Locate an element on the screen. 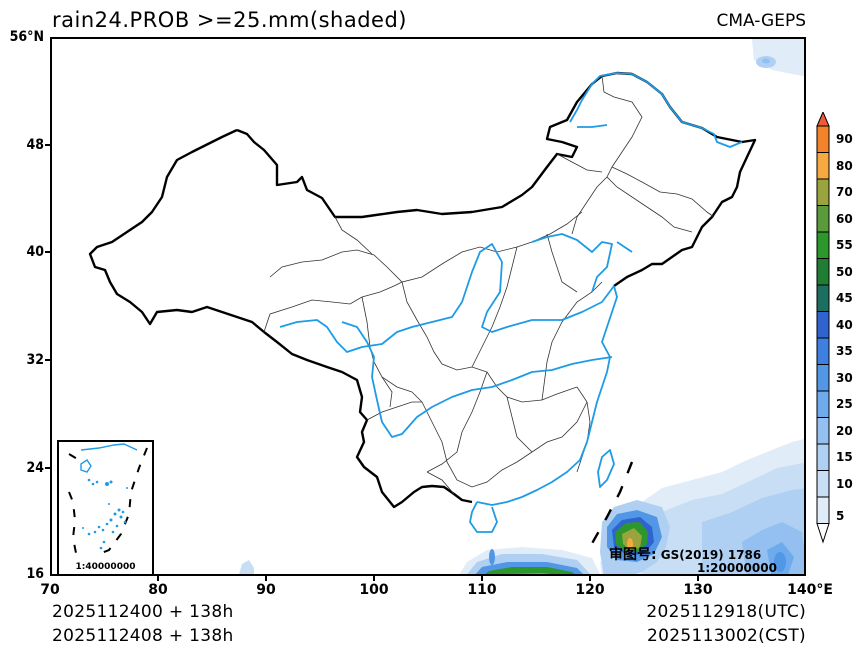  x-tick-label: 130 is located at coordinates (698, 590).